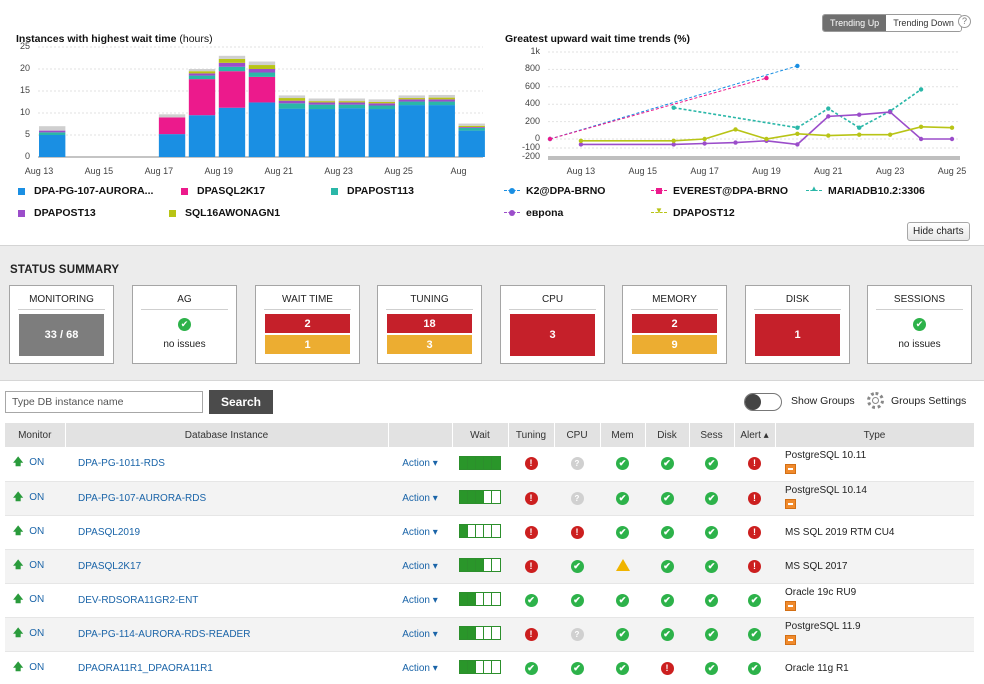 The image size is (984, 684). I want to click on instance-link: DPAORA11R1_DPAORA11R1, so click(226, 667).